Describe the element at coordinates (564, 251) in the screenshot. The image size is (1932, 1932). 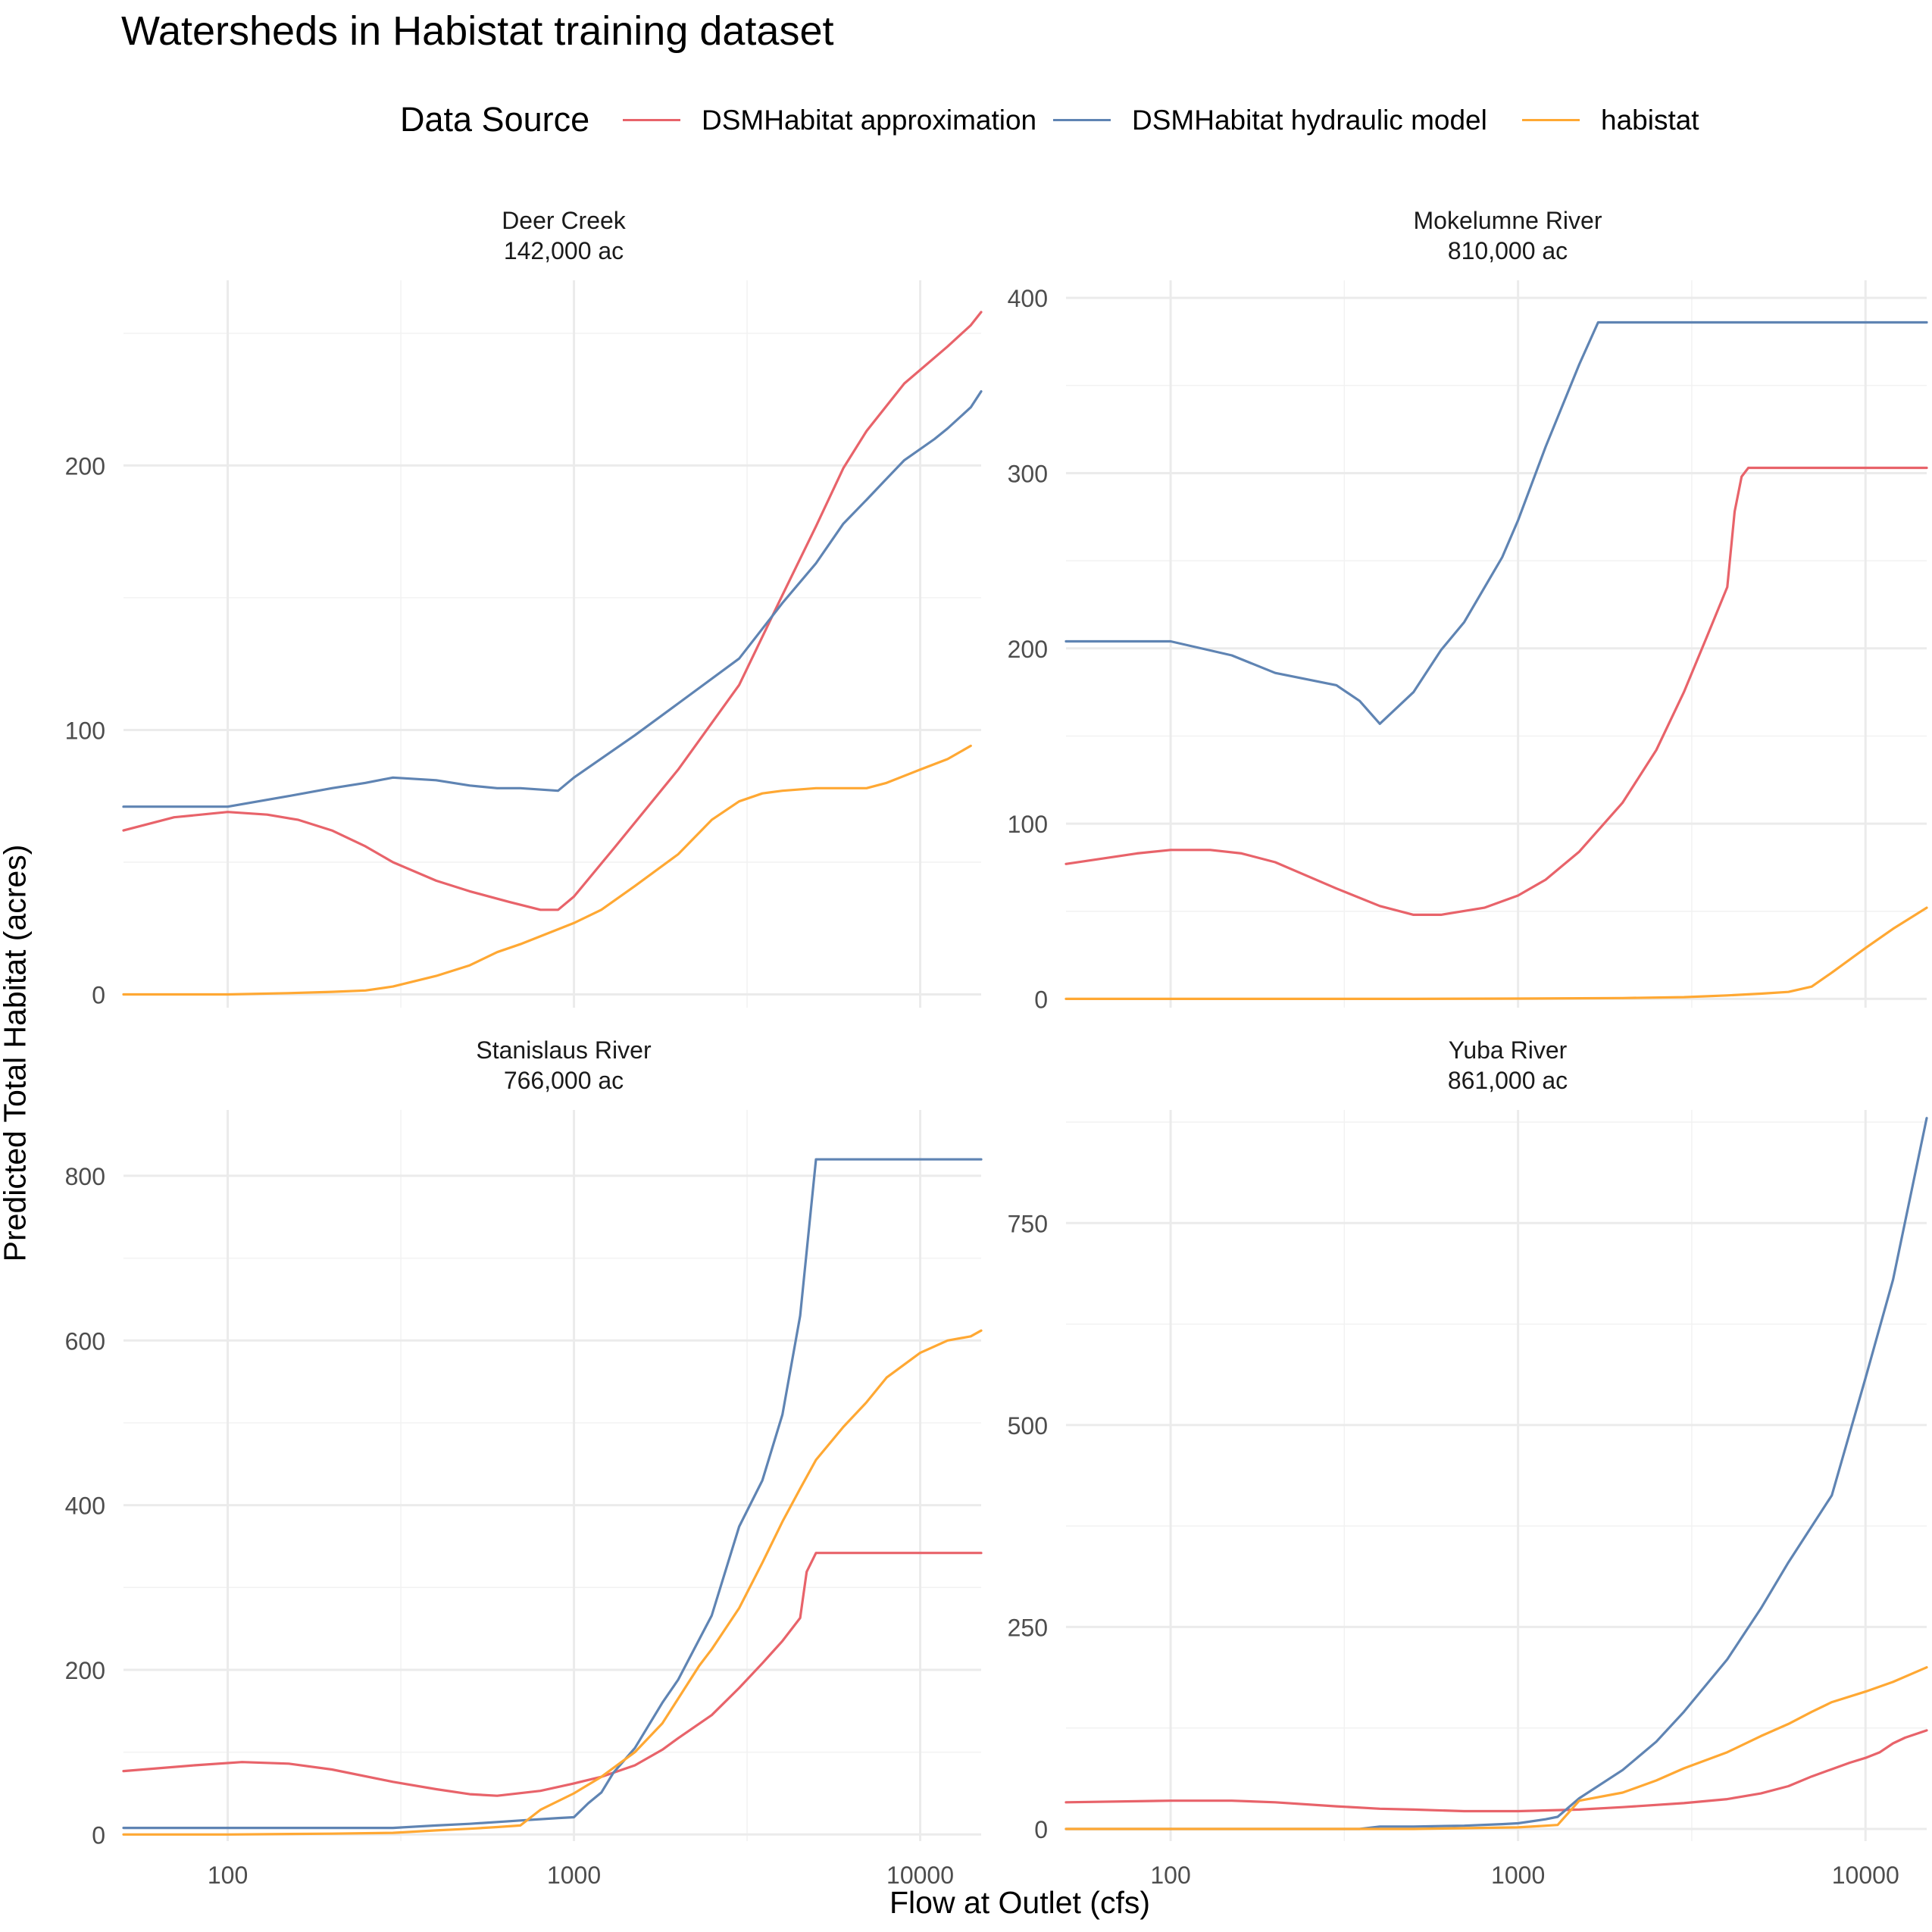
I see `panel-subtitle-deer-creek: 142,000 ac` at that location.